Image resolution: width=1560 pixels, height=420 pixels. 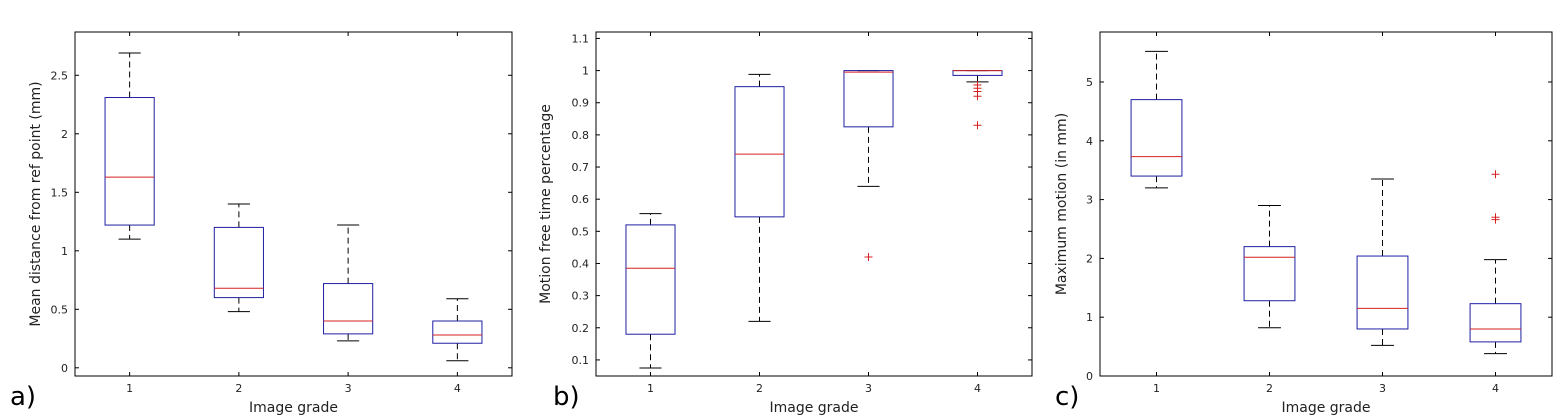 I want to click on y-tick-label: 0.9, so click(x=581, y=103).